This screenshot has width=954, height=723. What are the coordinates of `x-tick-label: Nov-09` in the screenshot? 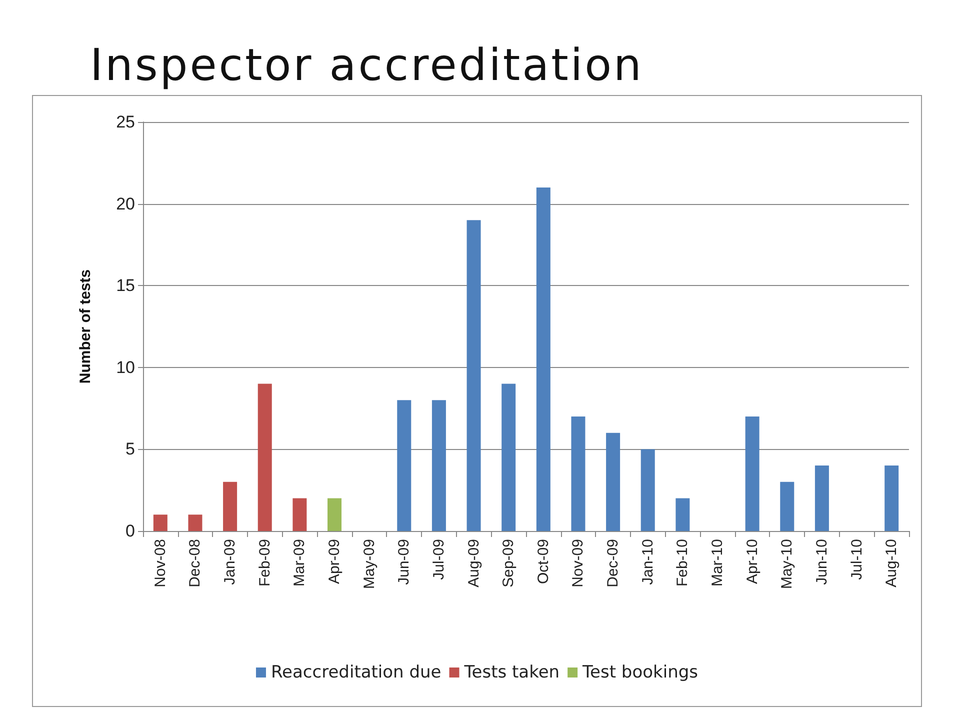 It's located at (578, 563).